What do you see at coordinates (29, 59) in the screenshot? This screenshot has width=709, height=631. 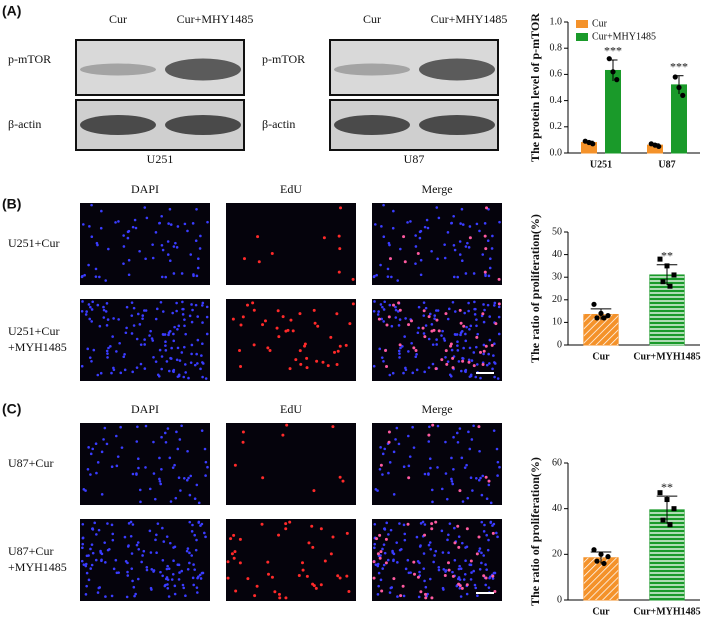 I see `blot-row-label: p-mTOR` at bounding box center [29, 59].